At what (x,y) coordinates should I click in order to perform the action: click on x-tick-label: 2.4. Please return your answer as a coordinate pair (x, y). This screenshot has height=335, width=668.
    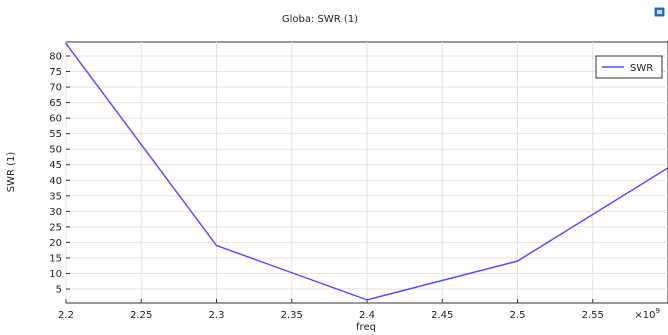
    Looking at the image, I should click on (367, 315).